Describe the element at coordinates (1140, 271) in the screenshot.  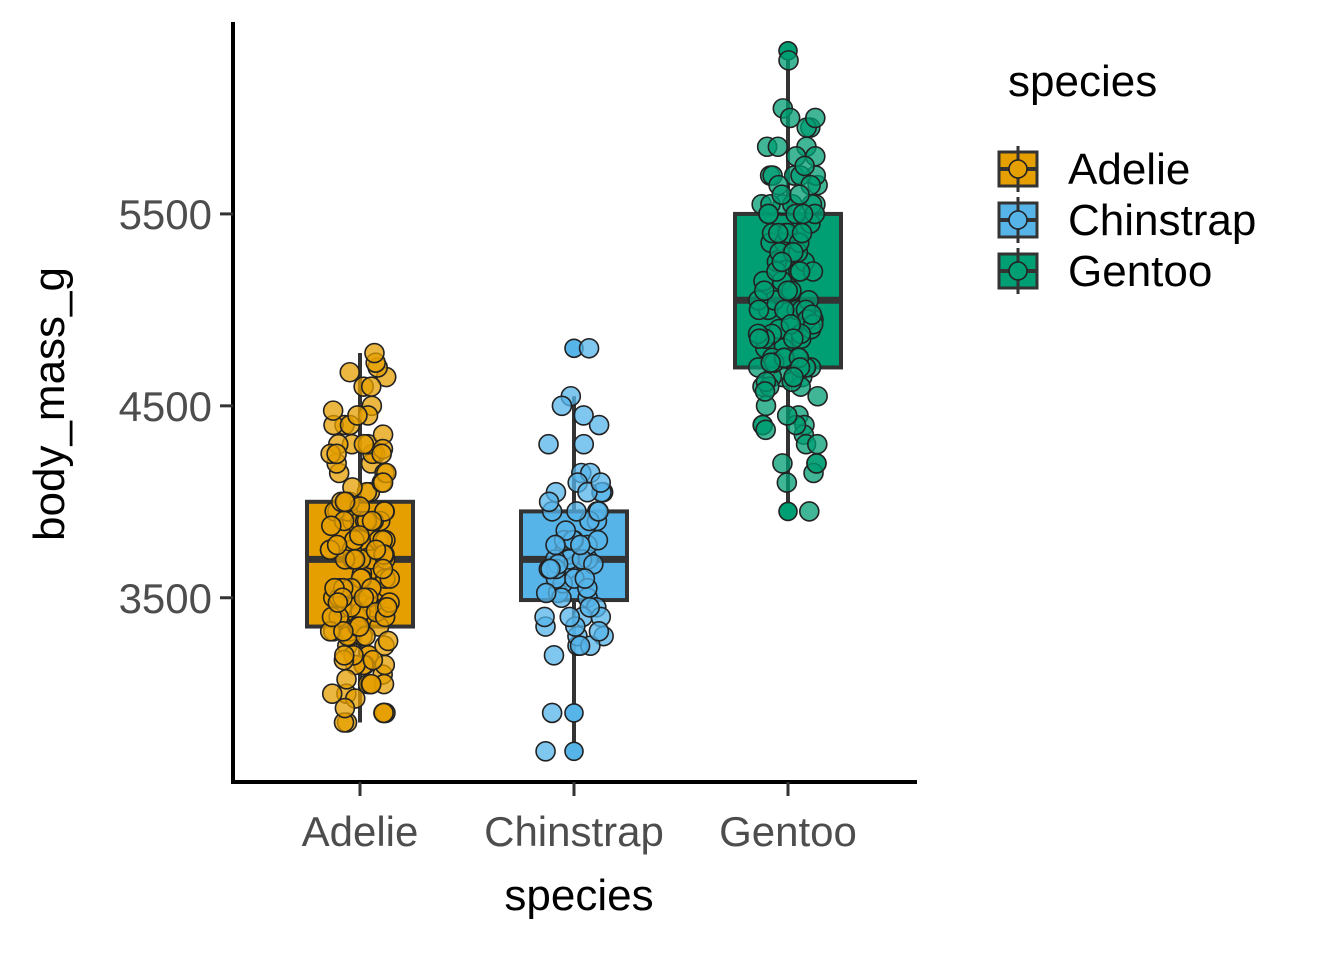
I see `legend-label: Gentoo` at that location.